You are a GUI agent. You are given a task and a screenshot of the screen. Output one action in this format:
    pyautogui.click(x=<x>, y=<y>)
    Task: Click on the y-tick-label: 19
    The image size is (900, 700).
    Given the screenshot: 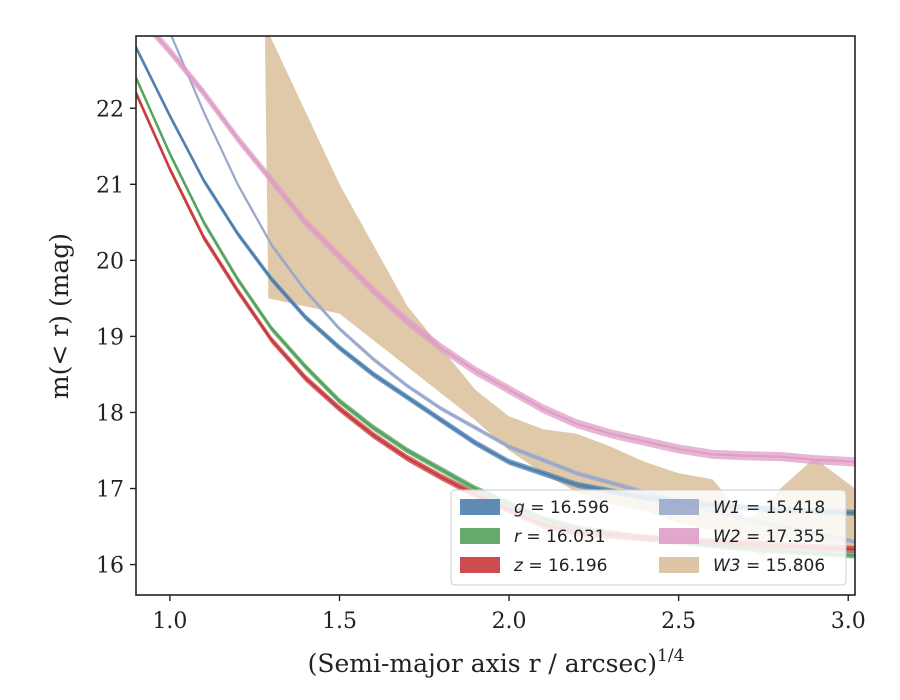 What is the action you would take?
    pyautogui.click(x=110, y=337)
    